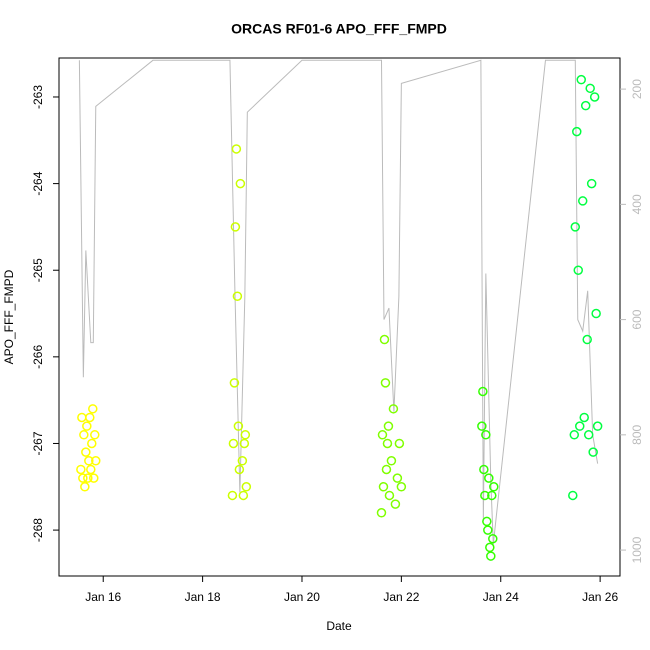 This screenshot has height=650, width=650. I want to click on y2-tick-label: 1000, so click(637, 549).